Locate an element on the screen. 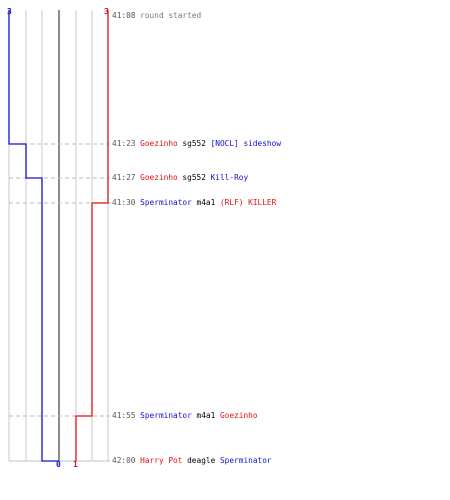  blue-team-line is located at coordinates (33, 236).